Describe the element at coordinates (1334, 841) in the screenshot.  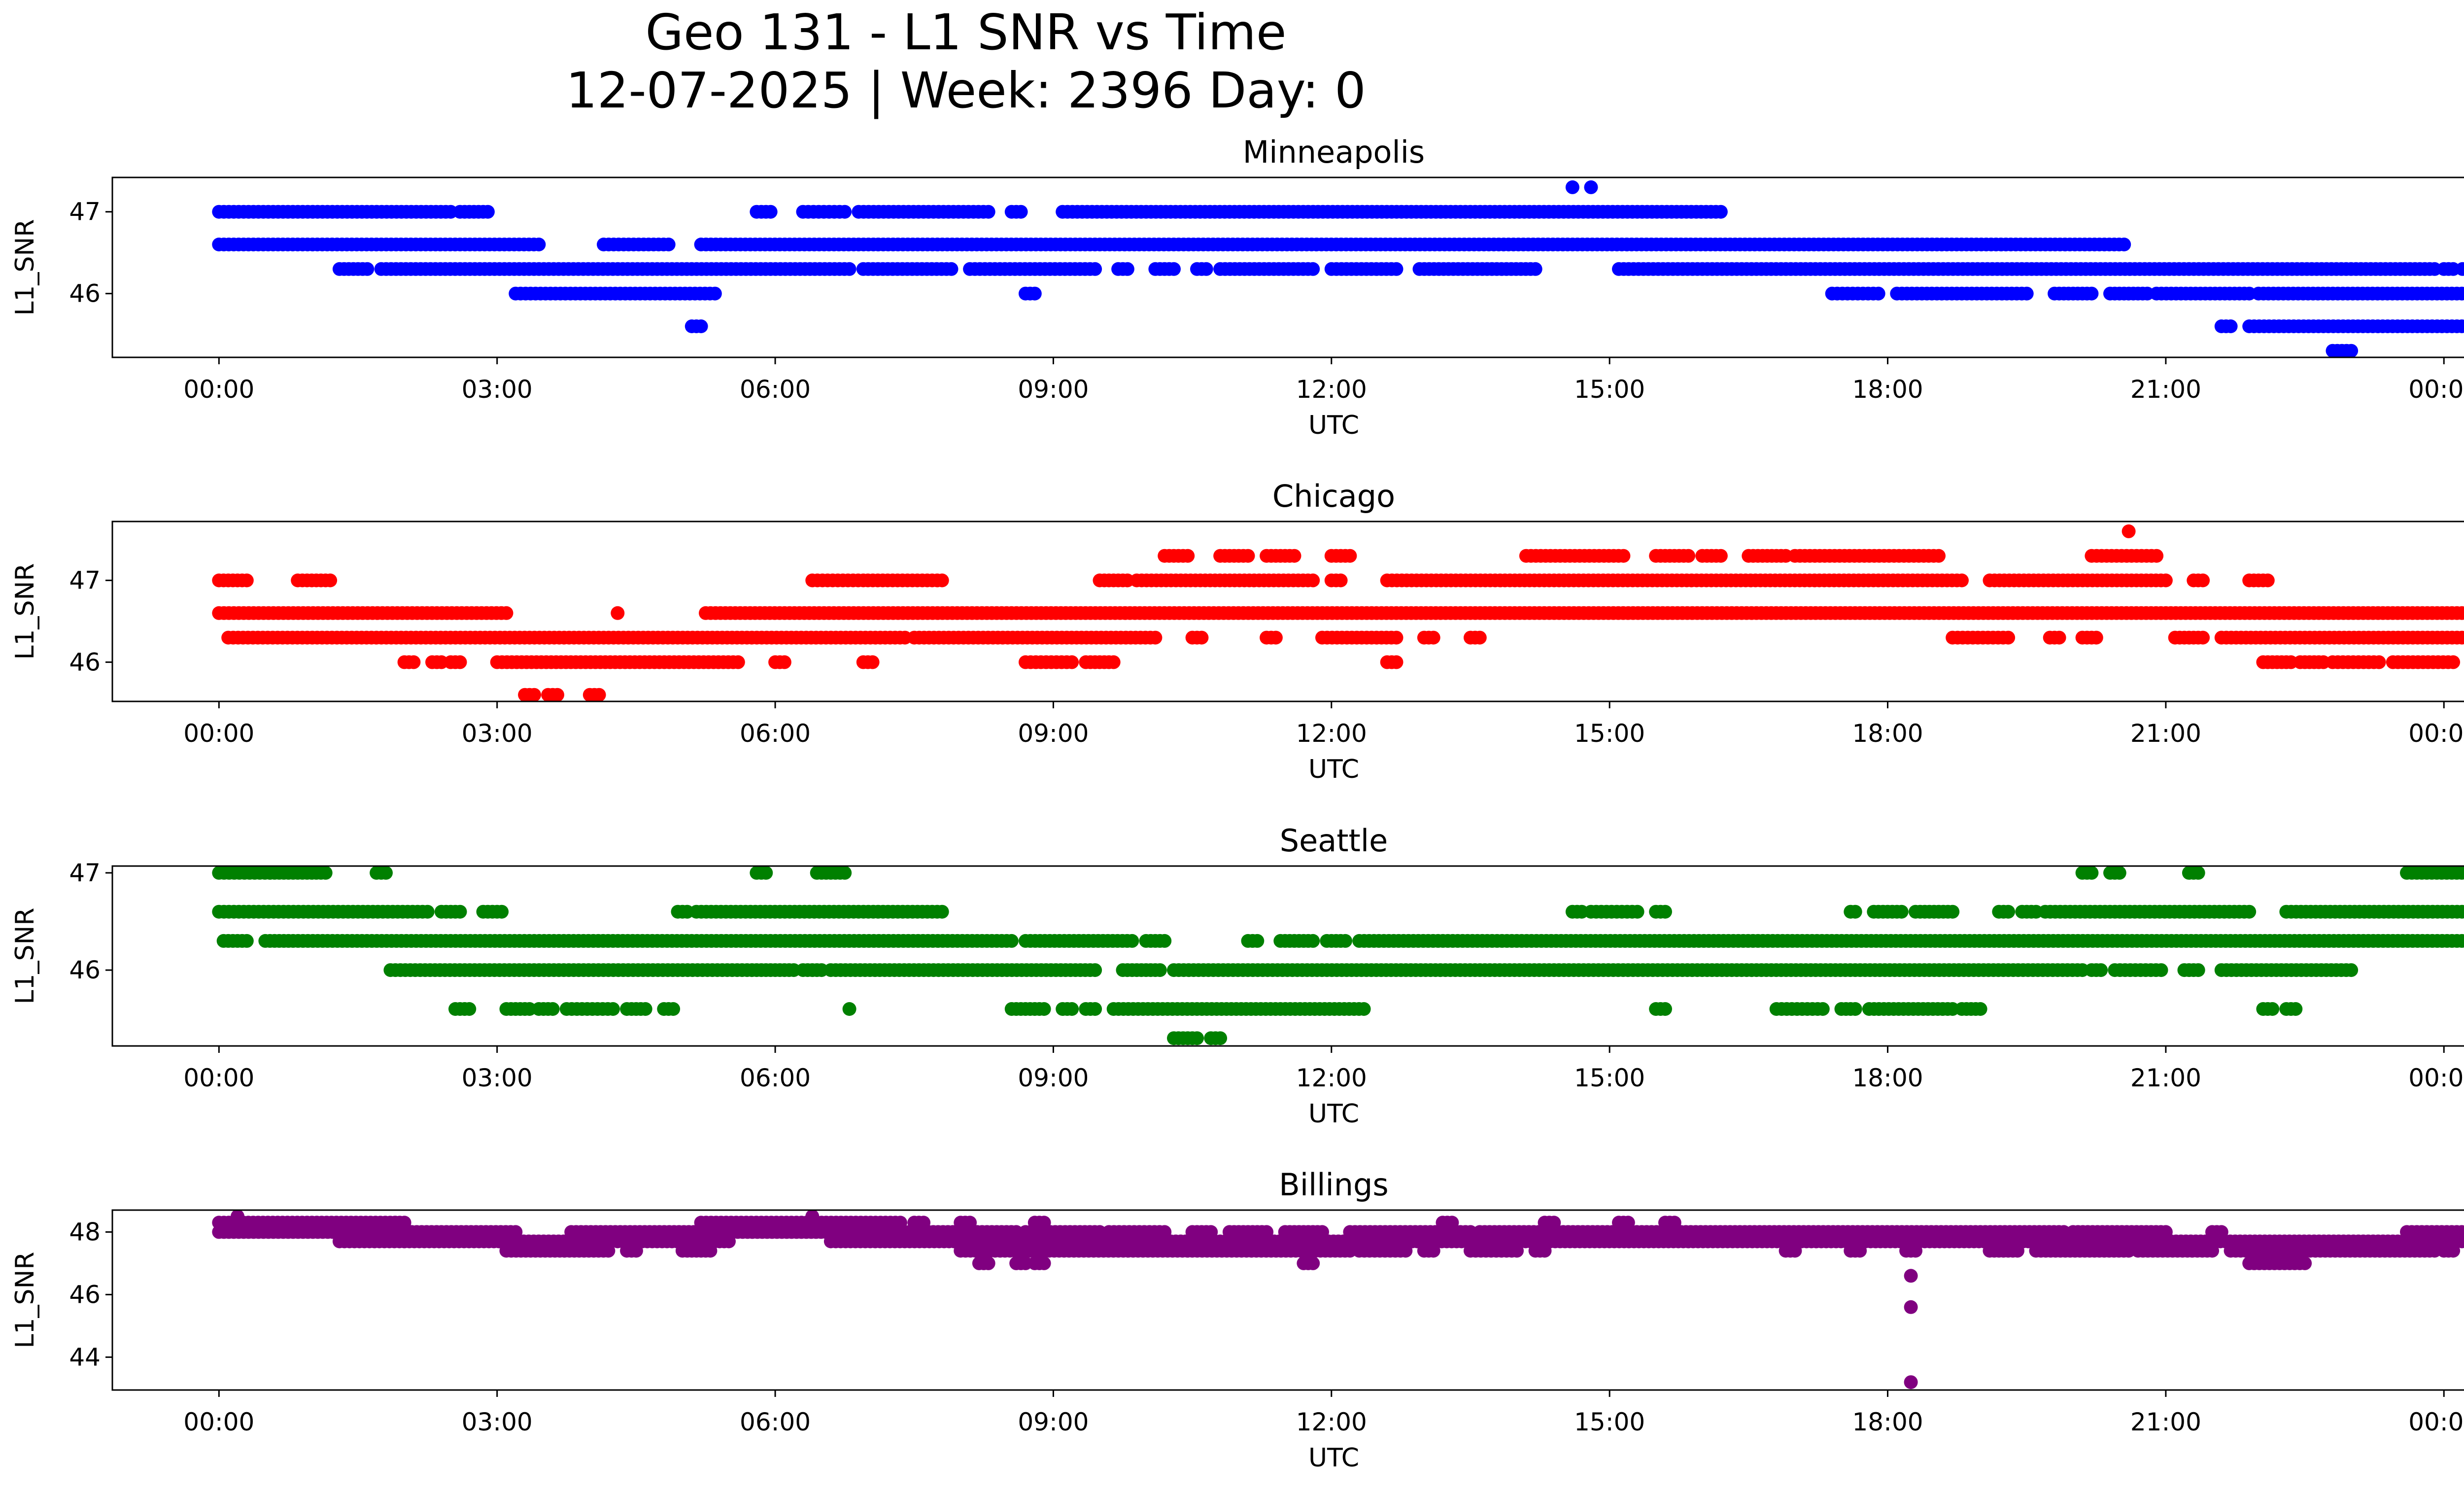
I see `subplot-title: Seattle` at that location.